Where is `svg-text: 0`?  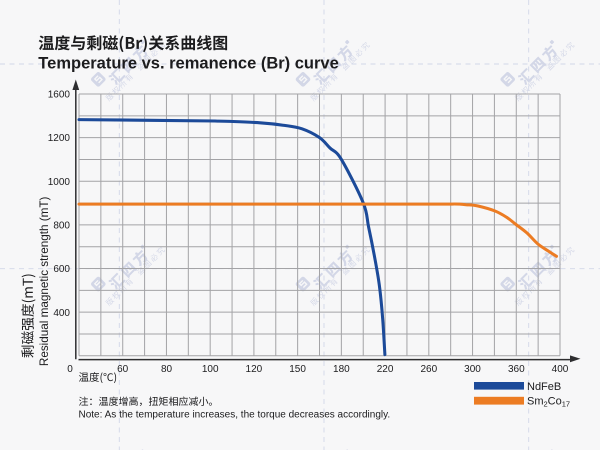
svg-text: 0 is located at coordinates (70, 369).